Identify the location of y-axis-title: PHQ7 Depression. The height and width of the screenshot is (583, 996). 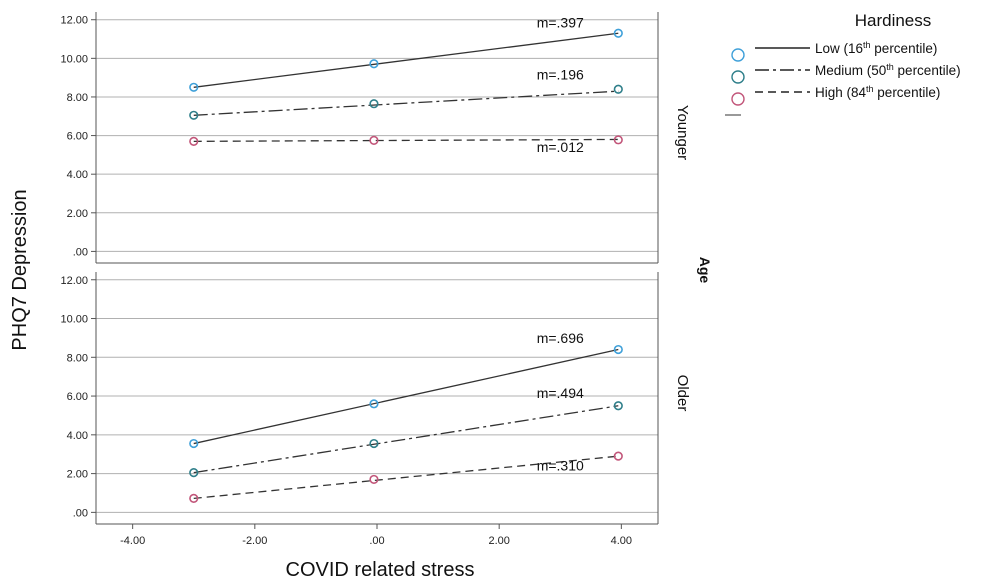
(20, 269).